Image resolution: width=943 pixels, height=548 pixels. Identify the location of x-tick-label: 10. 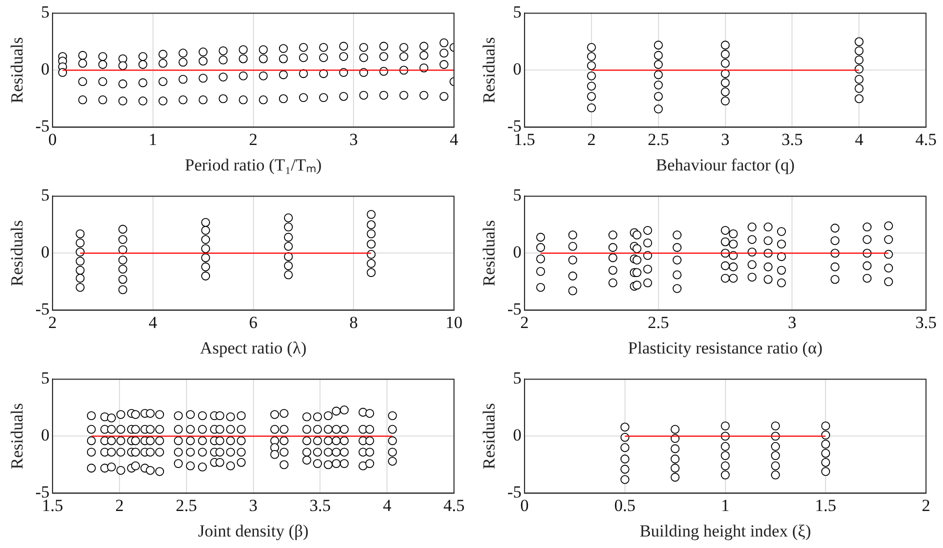
(454, 322).